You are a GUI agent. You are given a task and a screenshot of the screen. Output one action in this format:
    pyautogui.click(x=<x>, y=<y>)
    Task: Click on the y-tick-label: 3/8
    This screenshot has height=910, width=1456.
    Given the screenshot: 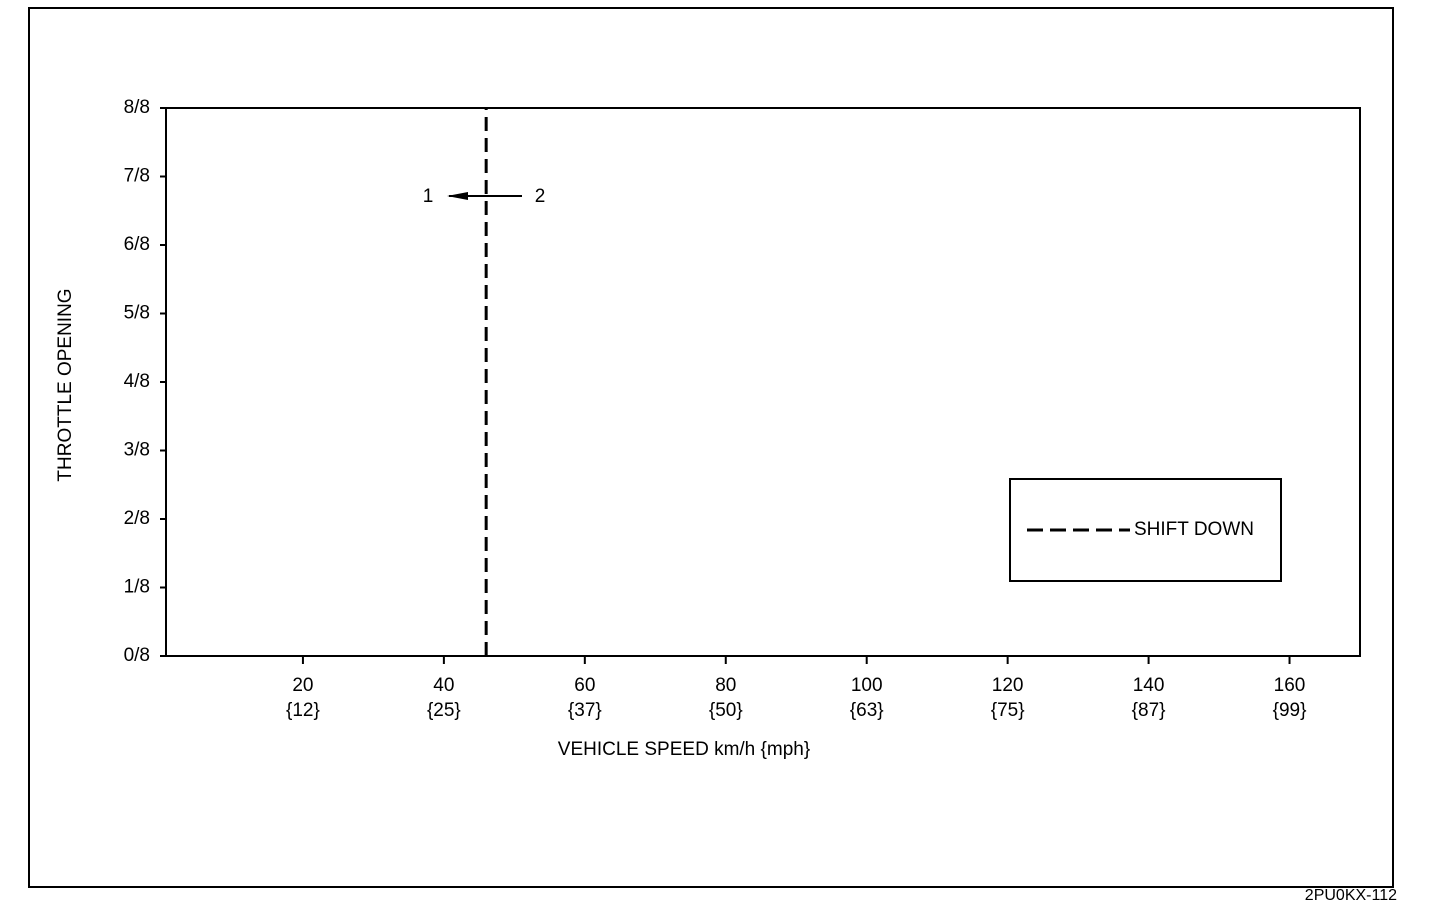 What is the action you would take?
    pyautogui.click(x=137, y=450)
    